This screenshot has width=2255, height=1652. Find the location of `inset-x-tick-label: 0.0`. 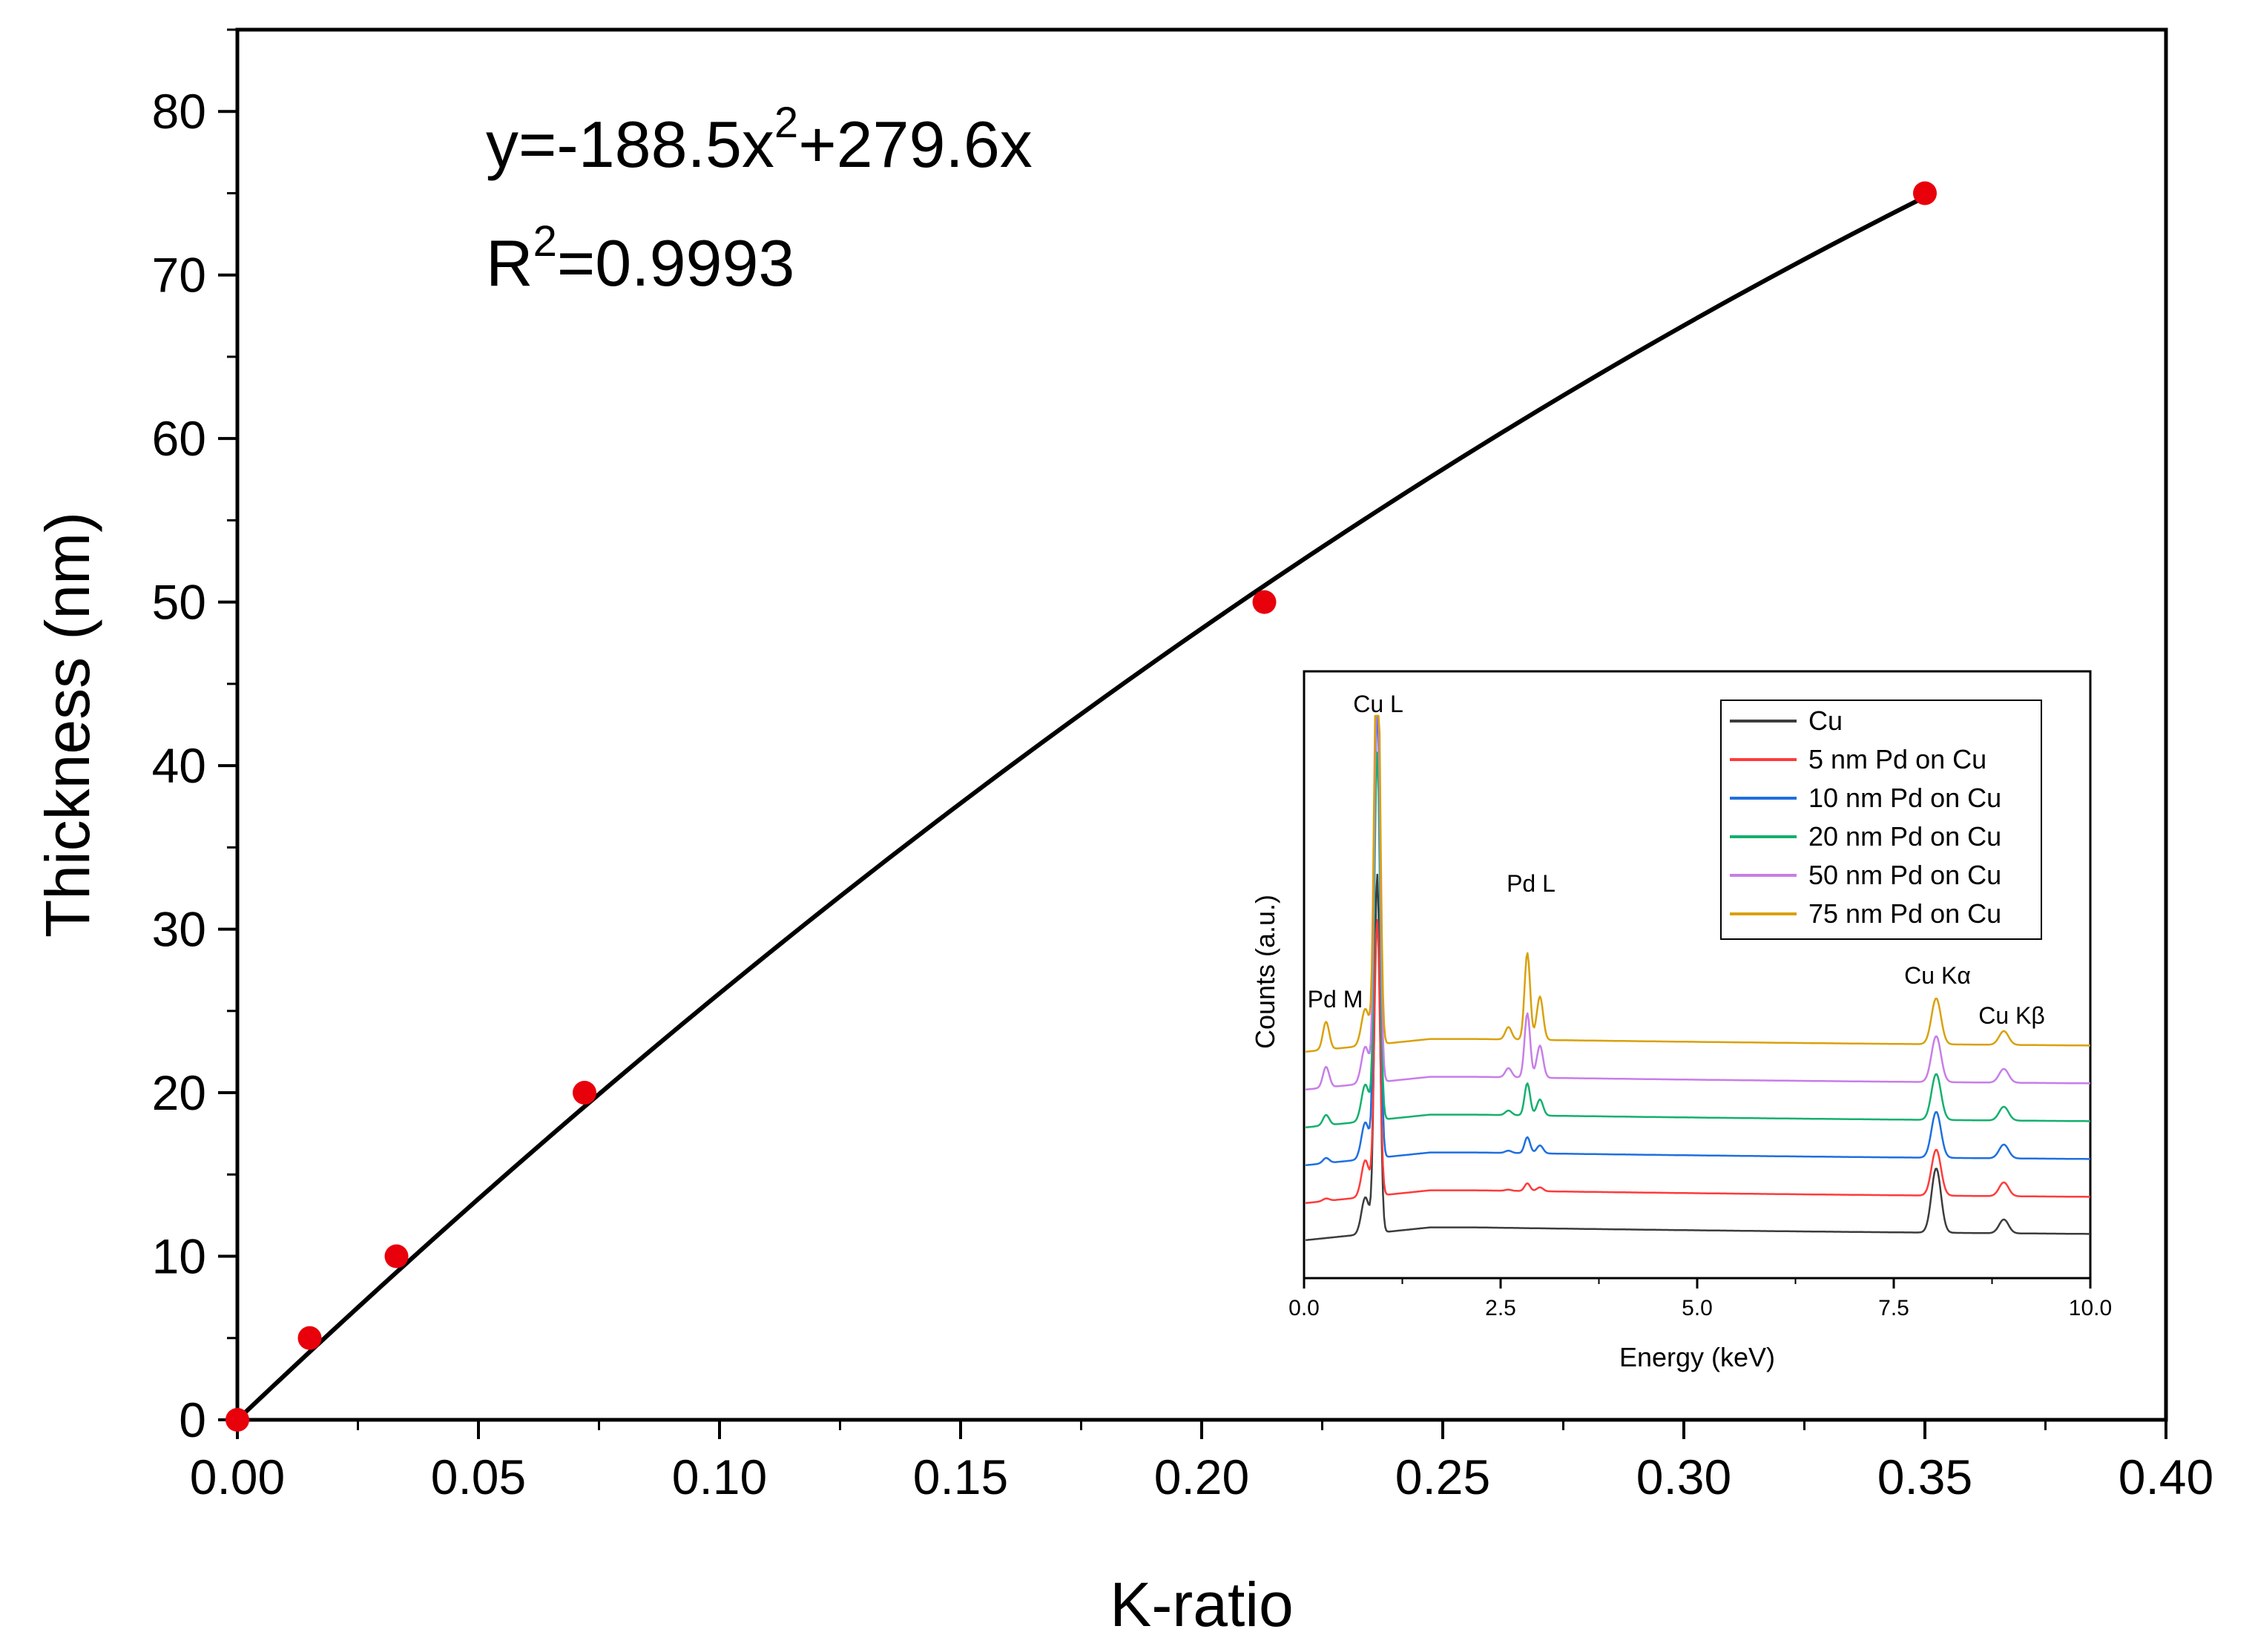

inset-x-tick-label: 0.0 is located at coordinates (1304, 1308).